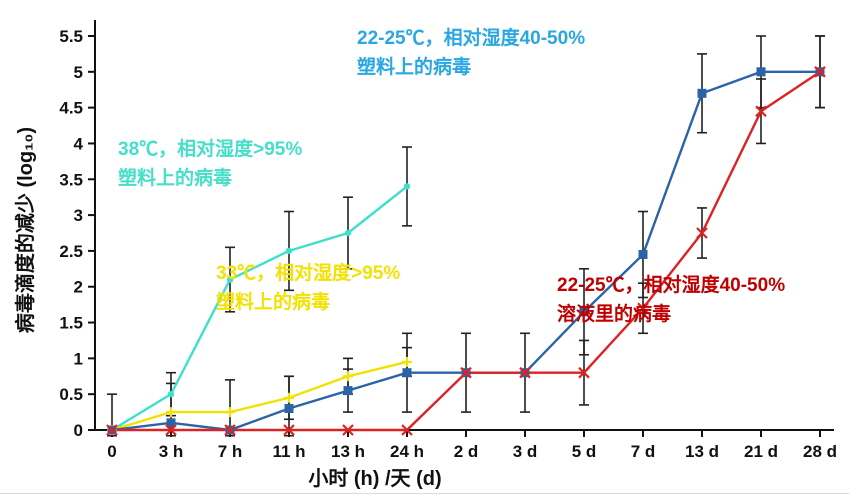 The image size is (849, 494). I want to click on series-line, so click(259, 396).